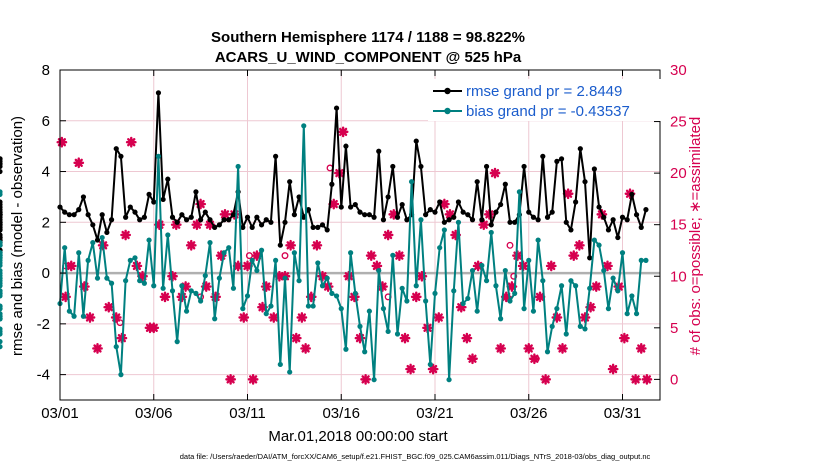  Describe the element at coordinates (17, 236) in the screenshot. I see `y-axis-label-left: rmse and bias (model - observation)` at that location.